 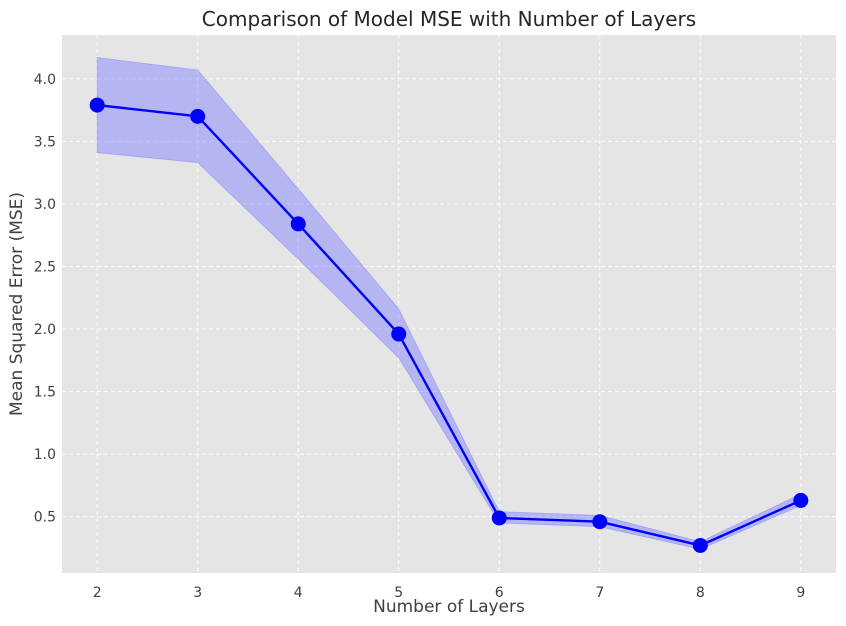 What do you see at coordinates (45, 142) in the screenshot?
I see `y-tick-label: 3.5` at bounding box center [45, 142].